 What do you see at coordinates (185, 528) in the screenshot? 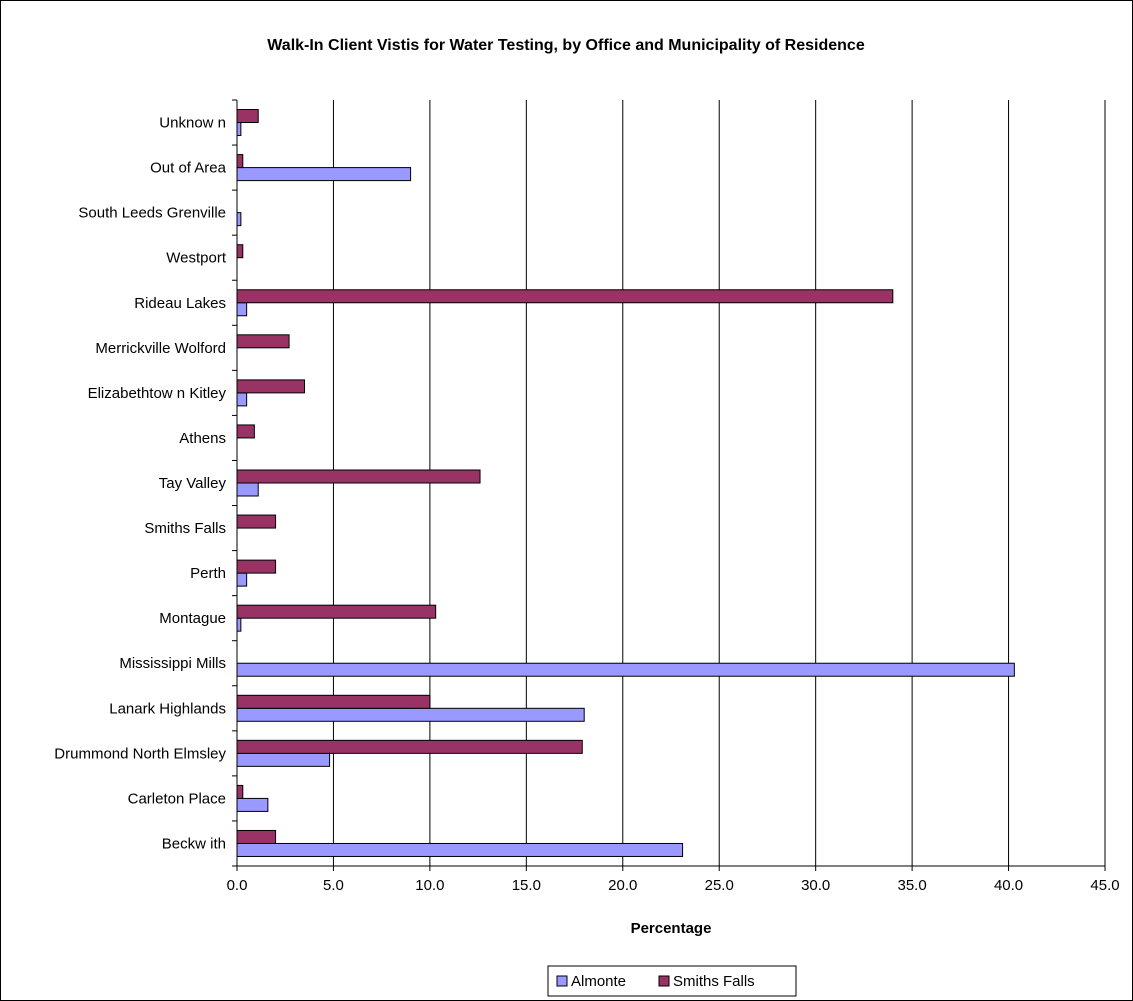
I see `category-label: Smiths Falls` at bounding box center [185, 528].